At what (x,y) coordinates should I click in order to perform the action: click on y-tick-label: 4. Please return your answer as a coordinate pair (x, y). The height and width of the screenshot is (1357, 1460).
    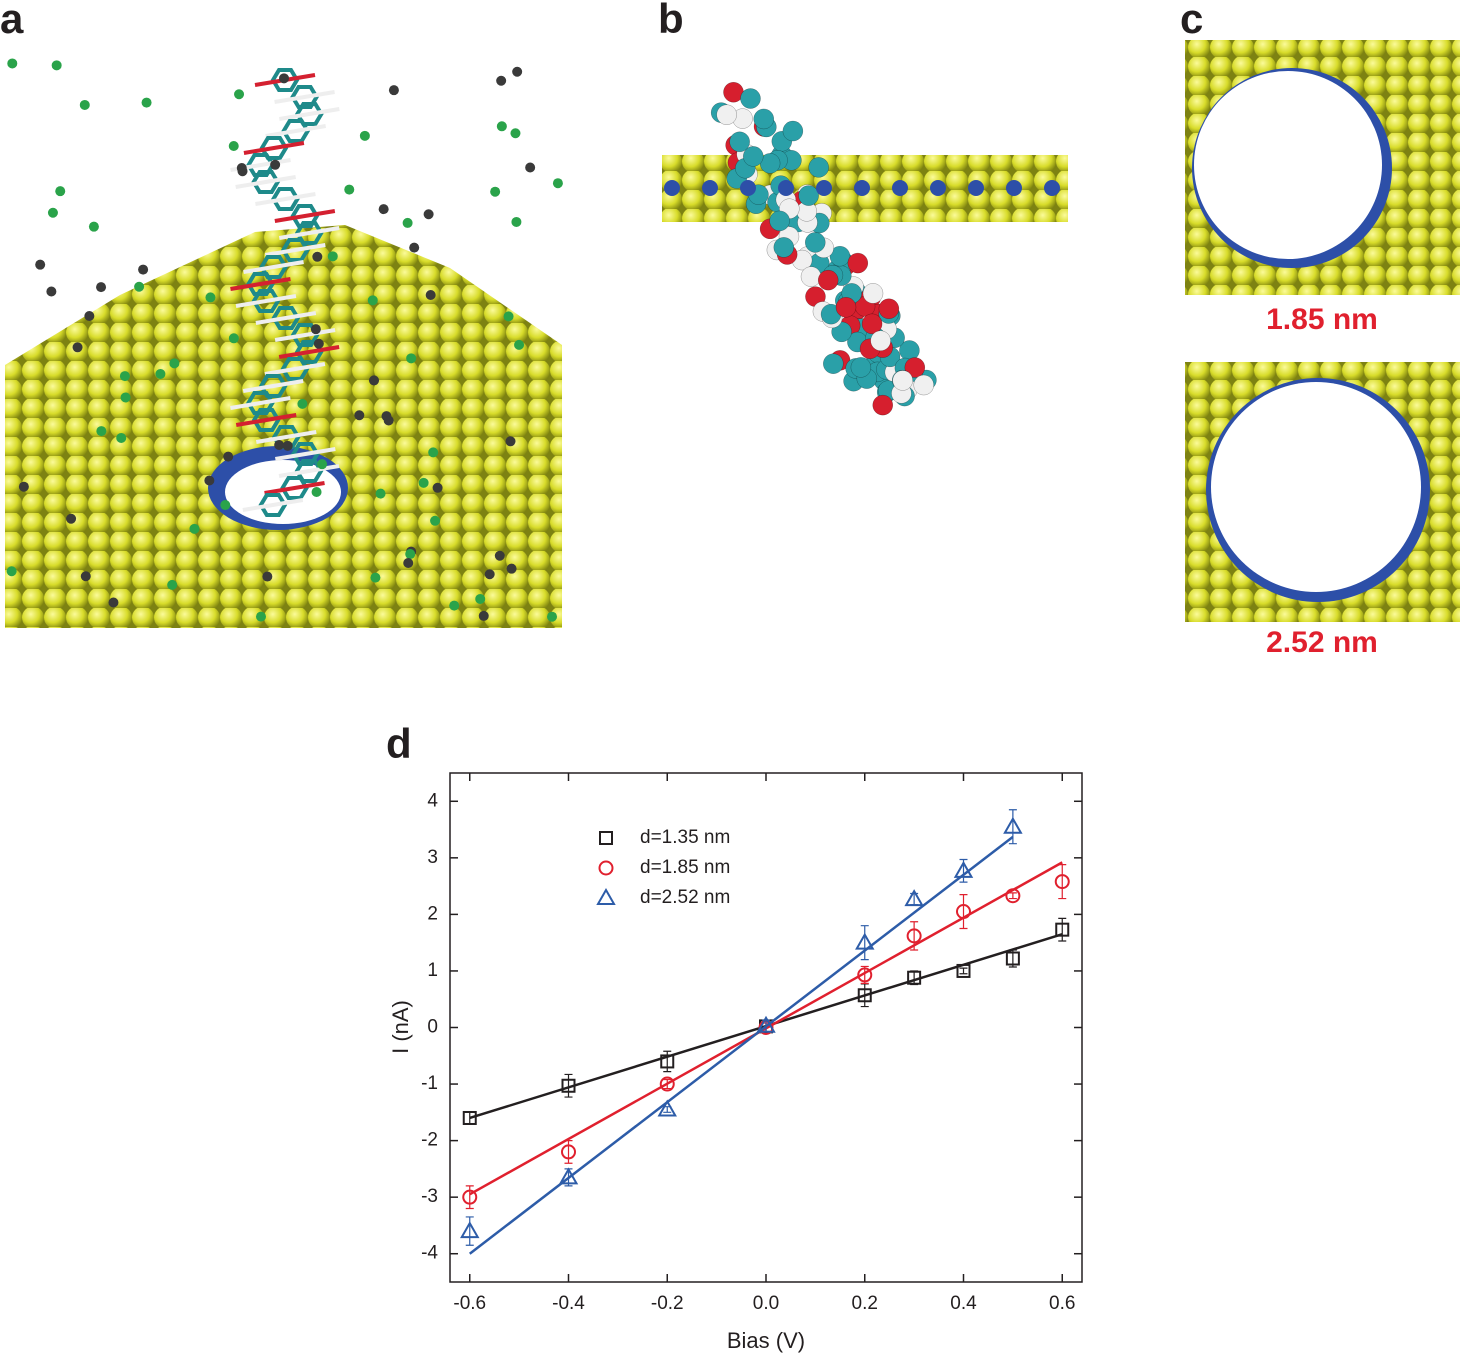
    Looking at the image, I should click on (432, 800).